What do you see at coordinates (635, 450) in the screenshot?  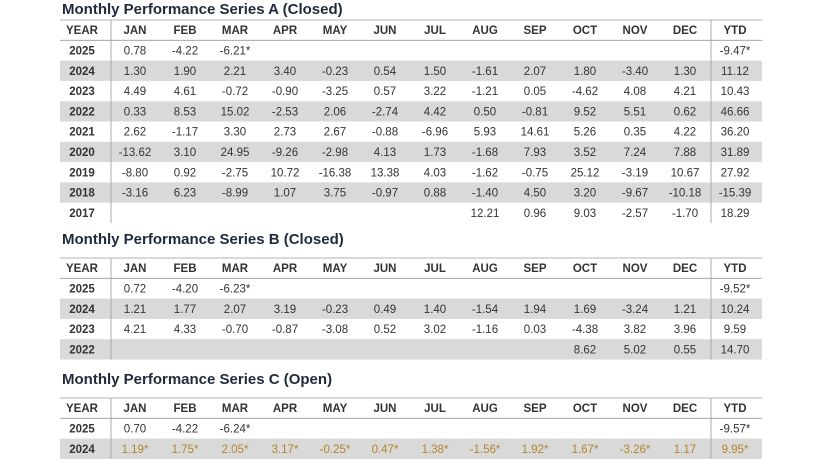 I see `value-cell: -3.26*` at bounding box center [635, 450].